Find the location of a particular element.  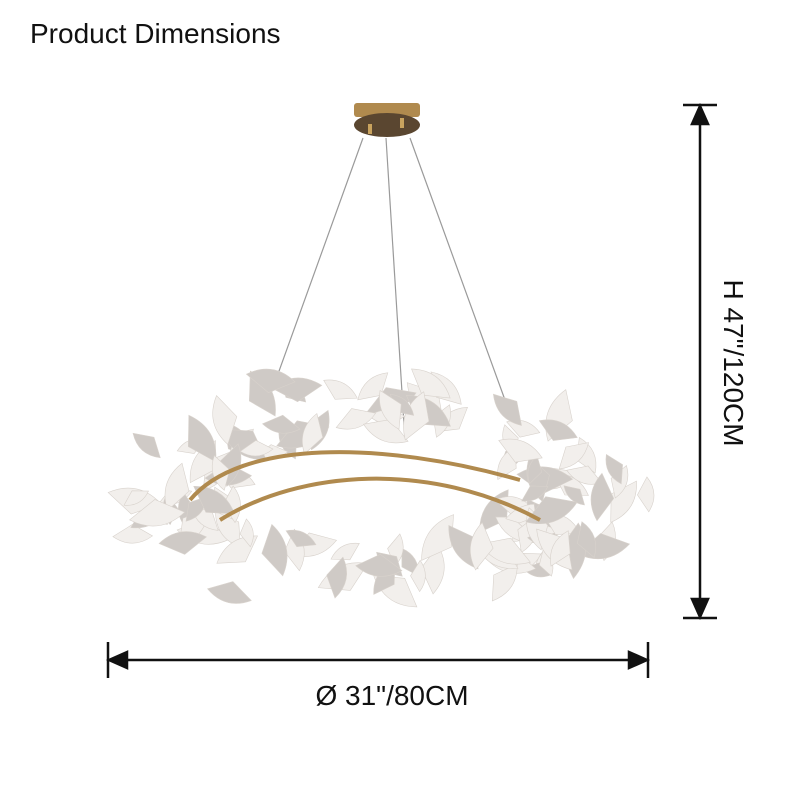

diameter-label: Ø 31"/80CM is located at coordinates (392, 695).